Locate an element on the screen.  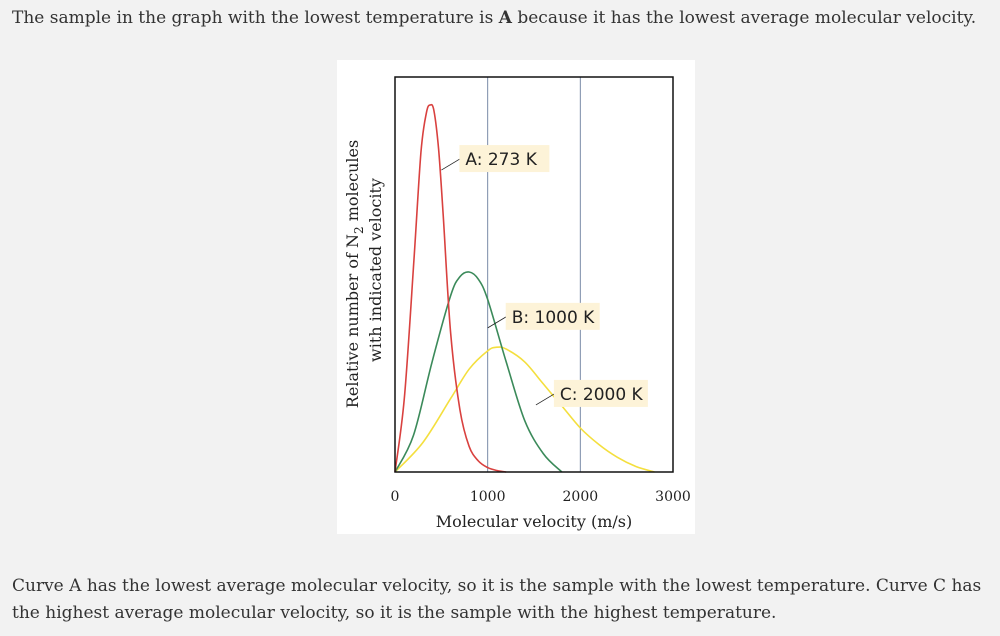
intro-bold-answer: A is located at coordinates (505, 18).